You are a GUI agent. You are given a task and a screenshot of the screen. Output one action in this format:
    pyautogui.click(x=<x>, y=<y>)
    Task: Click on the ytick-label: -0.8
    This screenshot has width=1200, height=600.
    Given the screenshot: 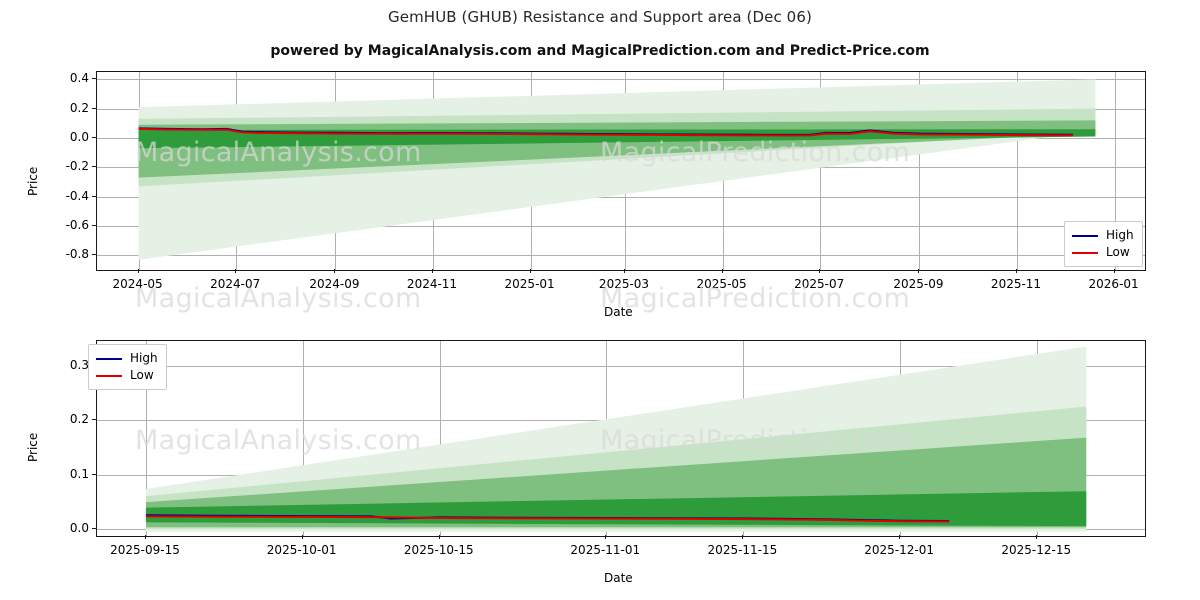 What is the action you would take?
    pyautogui.click(x=77, y=254)
    